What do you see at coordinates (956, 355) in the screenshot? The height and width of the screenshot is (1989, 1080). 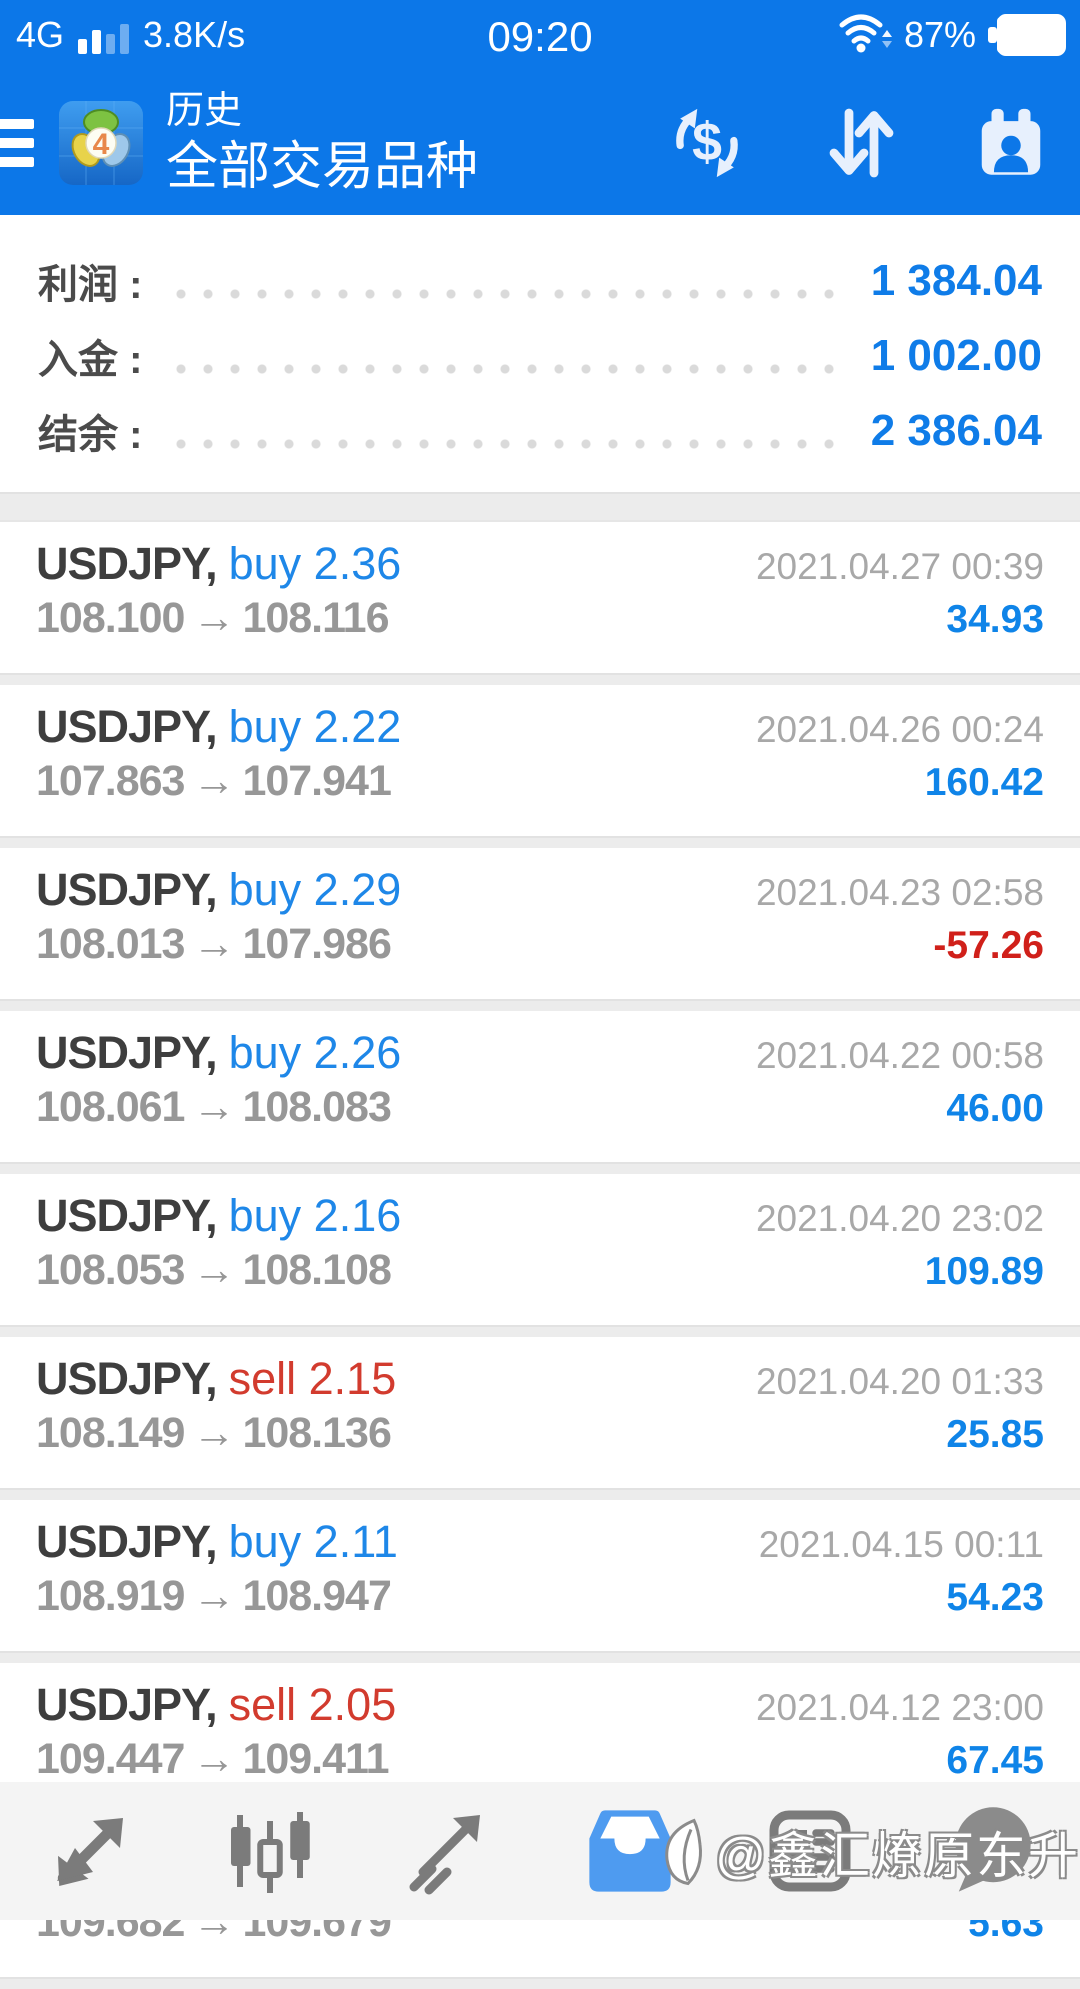 I see `deposit-value: 1 002.00` at bounding box center [956, 355].